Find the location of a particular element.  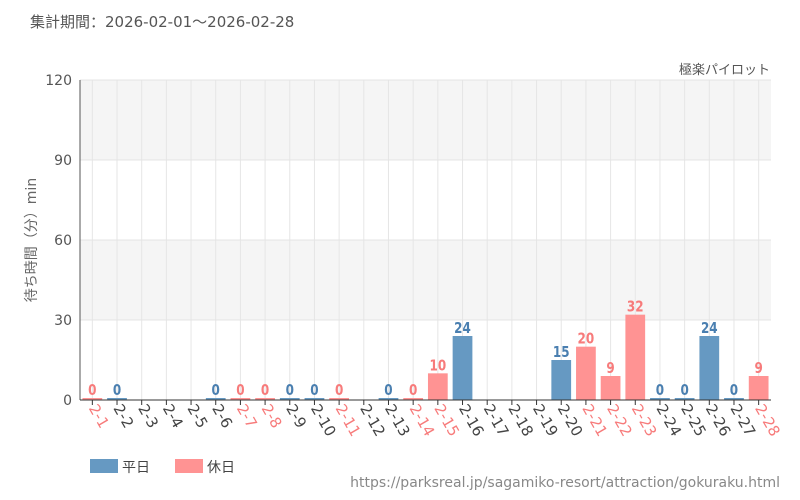

legend-swatch-weekday is located at coordinates (104, 466).